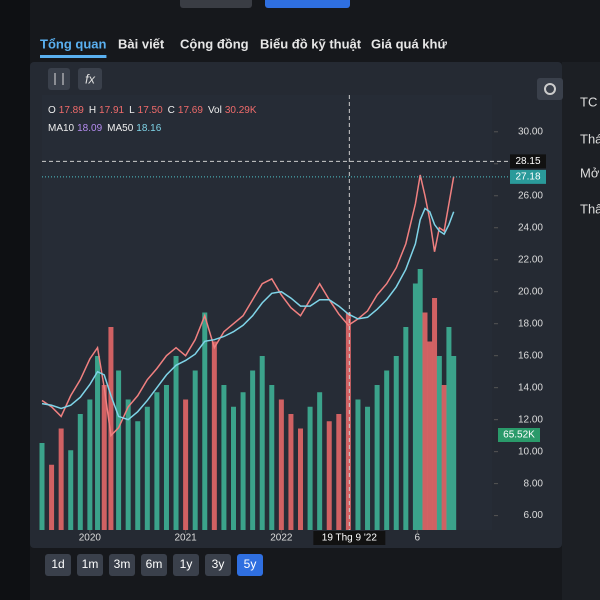 This screenshot has height=600, width=600. Describe the element at coordinates (590, 172) in the screenshot. I see `side-label: Mở` at that location.